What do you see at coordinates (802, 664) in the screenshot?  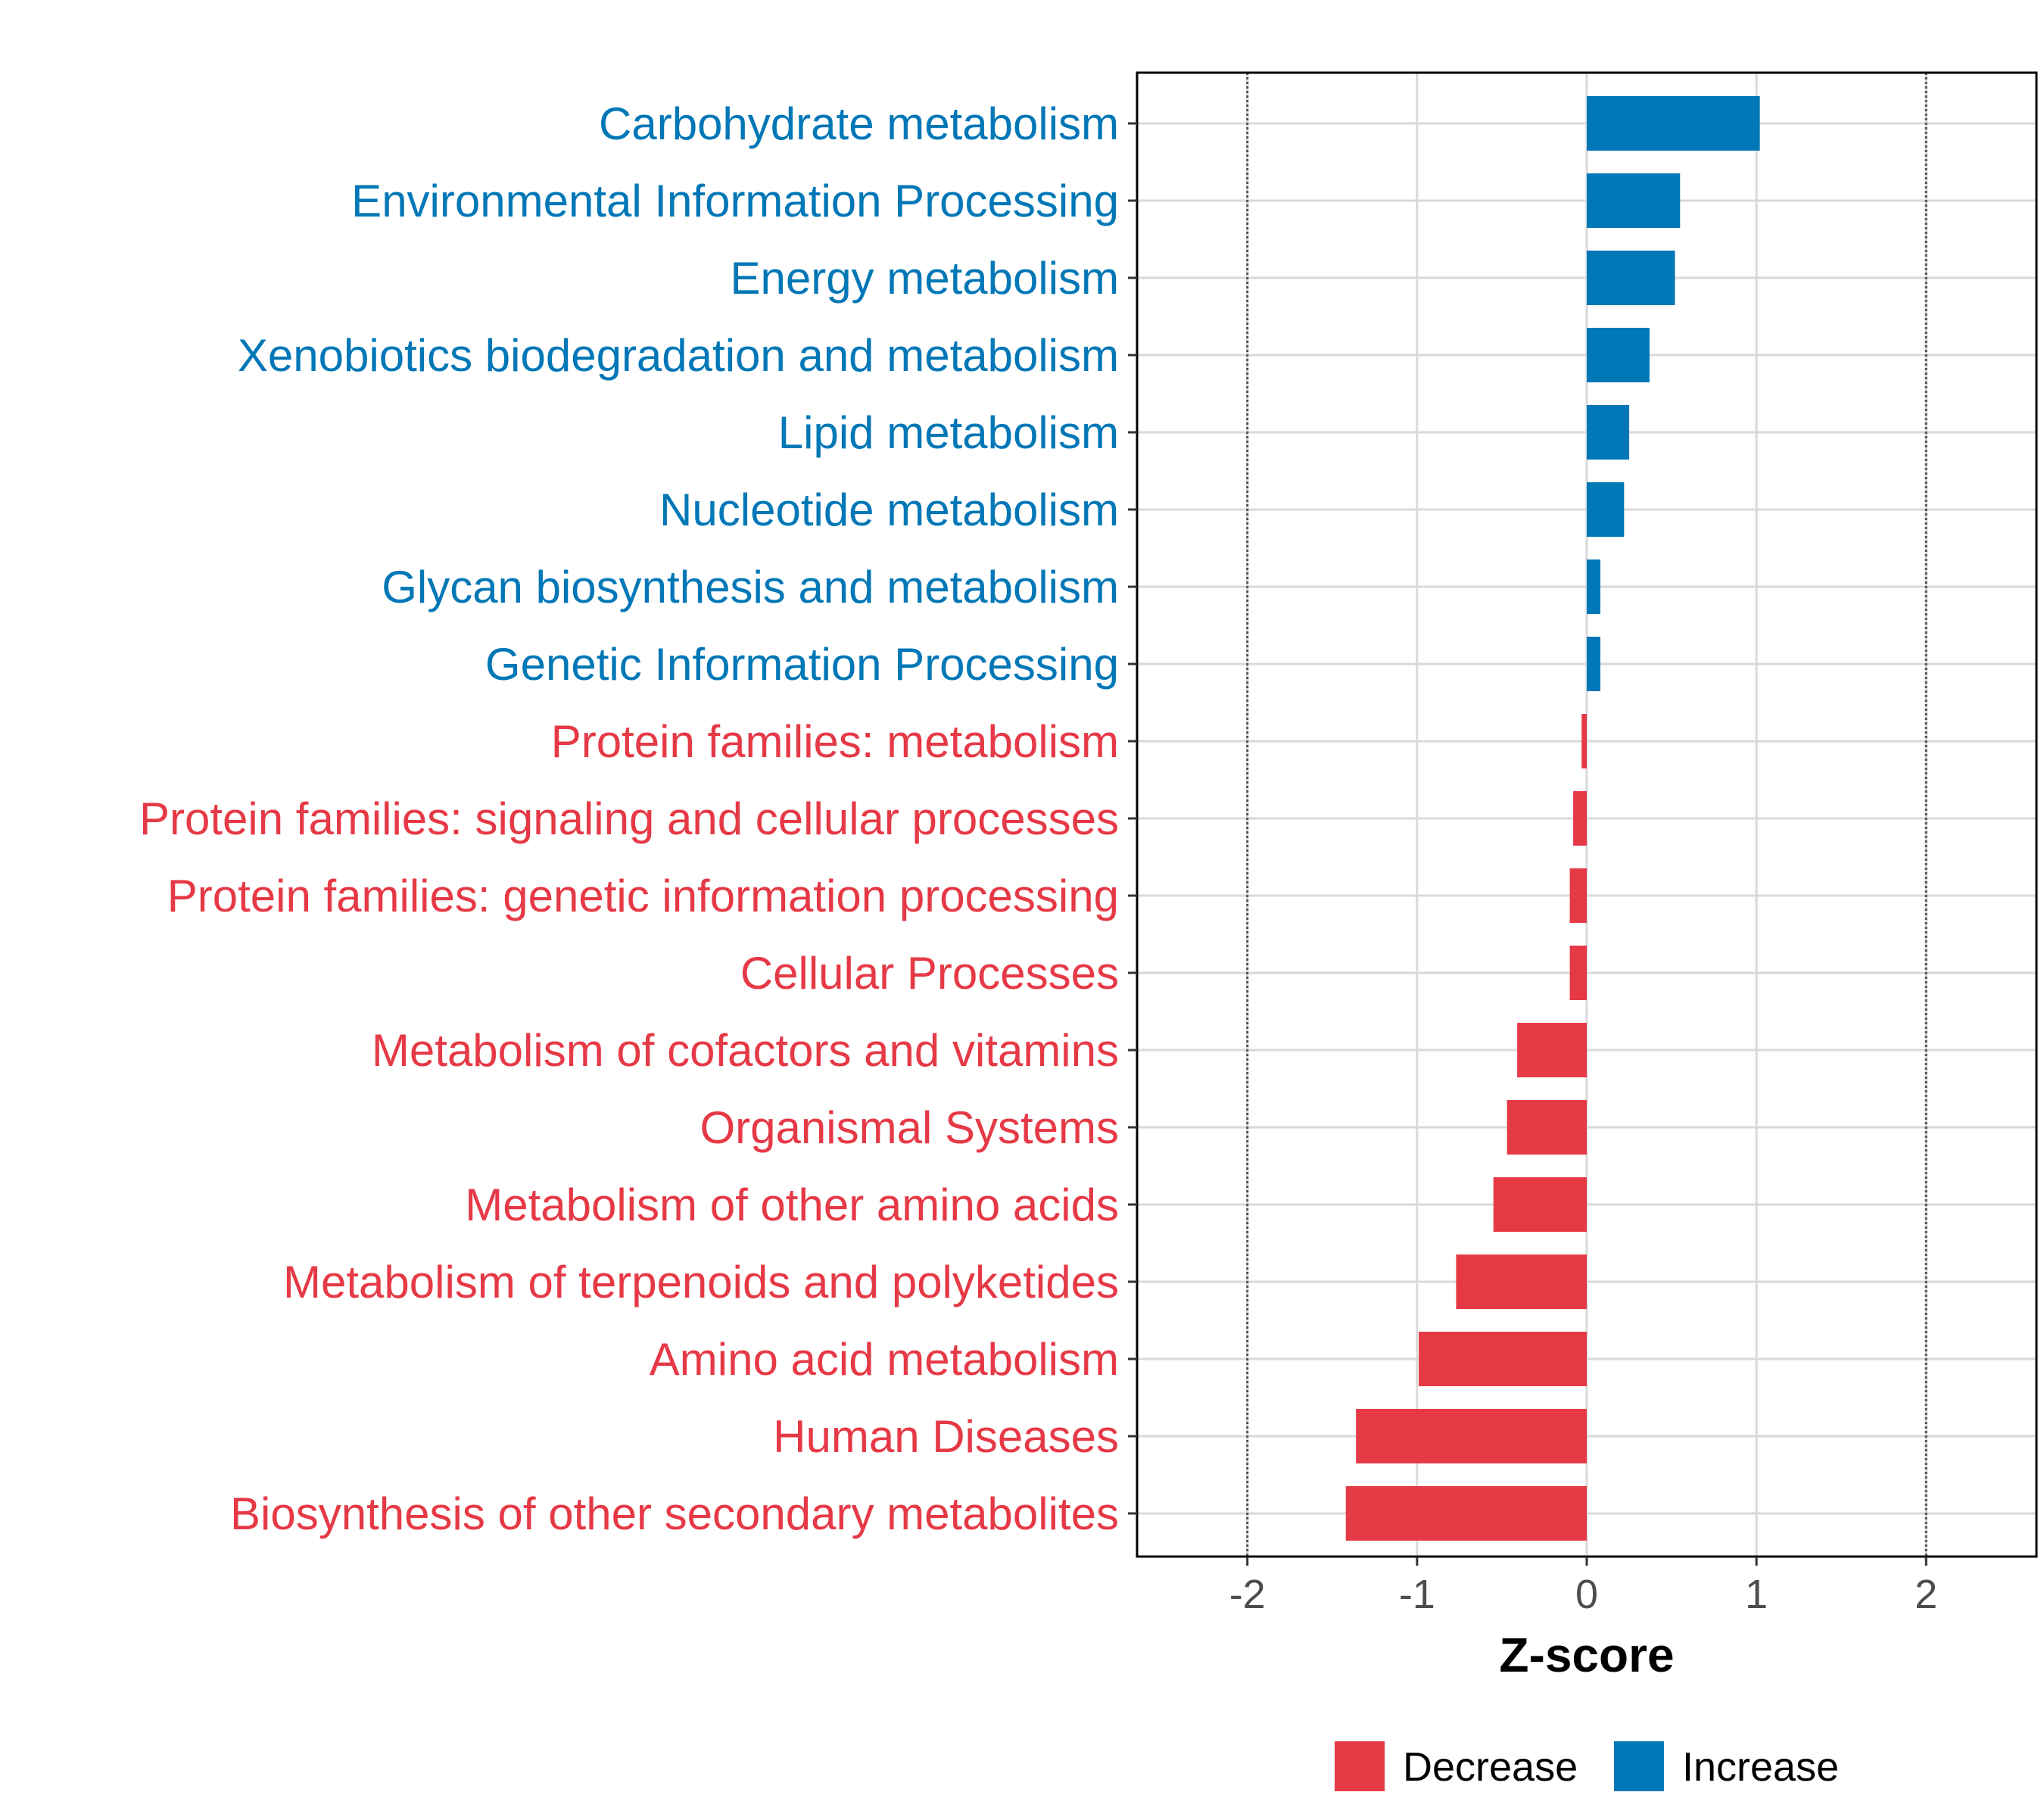 I see `y-tick-label: Genetic Information Processing` at bounding box center [802, 664].